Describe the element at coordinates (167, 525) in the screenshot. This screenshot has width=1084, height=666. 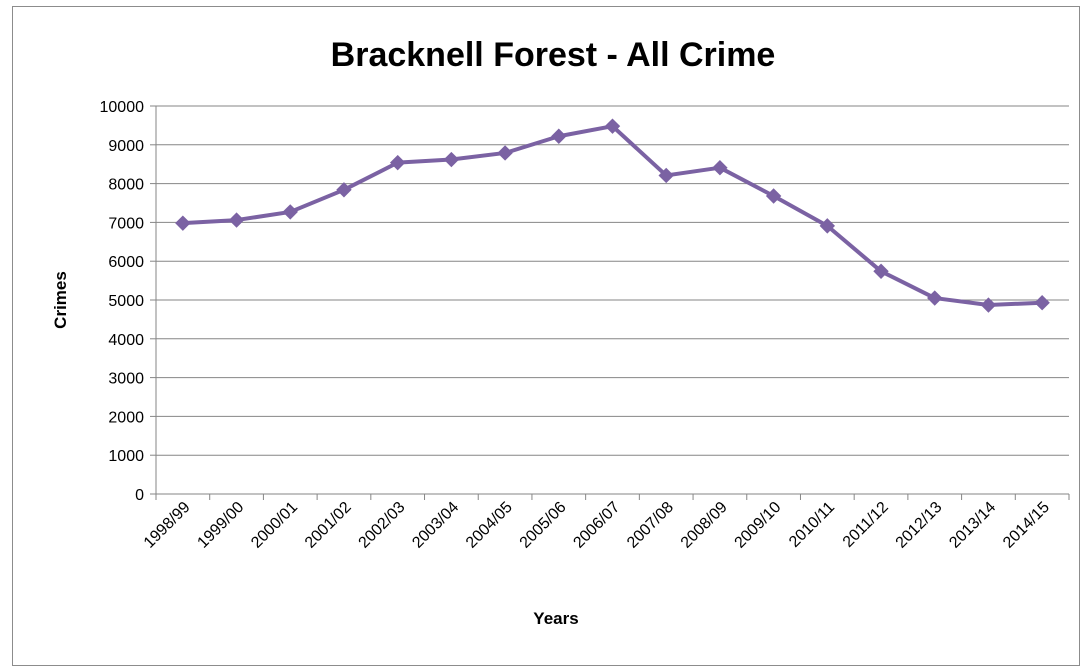
I see `x-tick-label: 1998/99` at that location.